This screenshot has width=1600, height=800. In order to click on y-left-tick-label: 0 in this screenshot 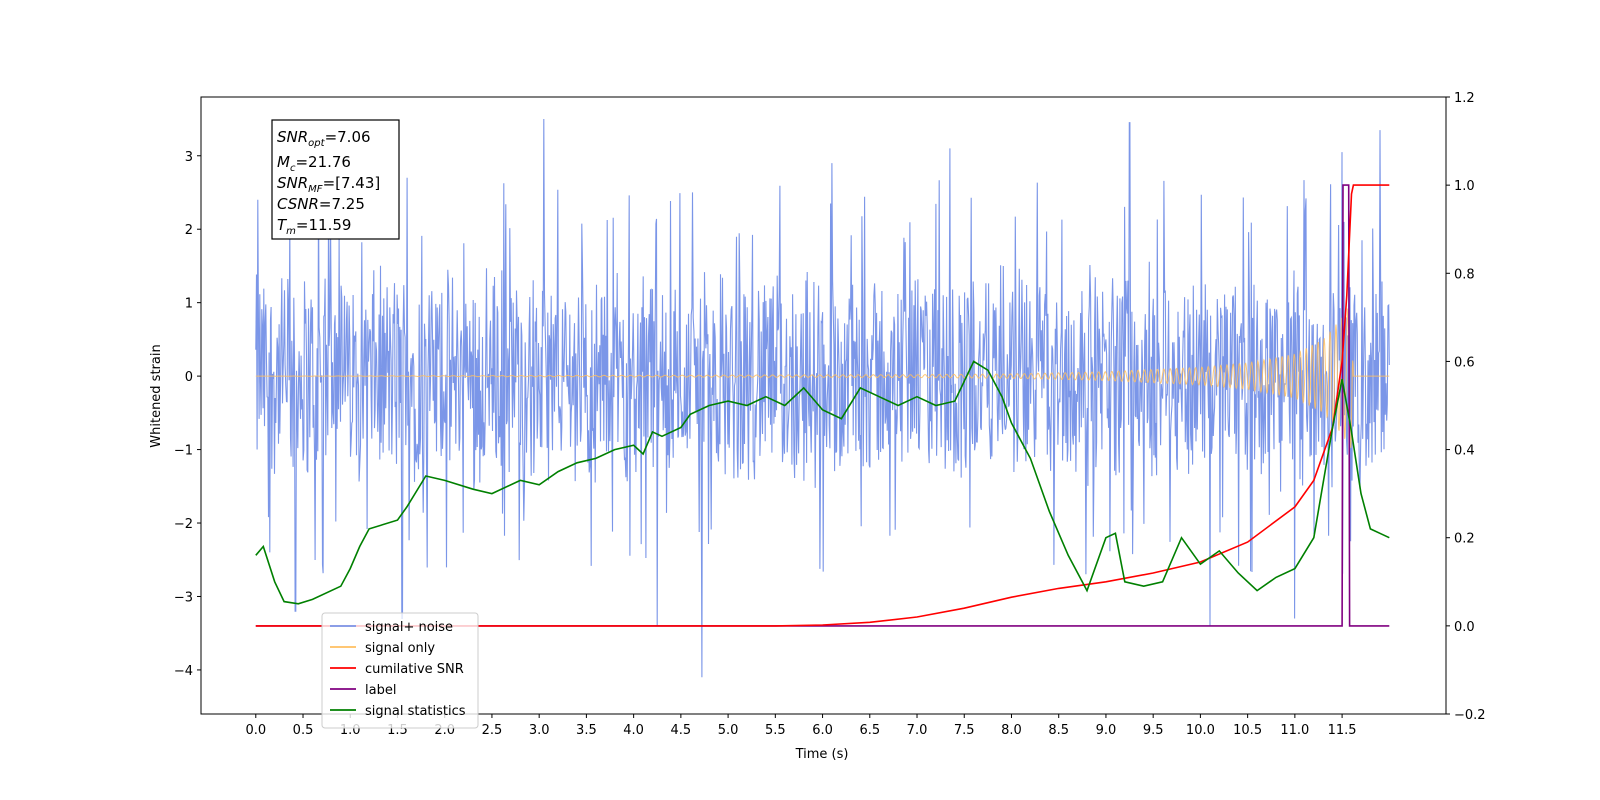, I will do `click(189, 377)`.